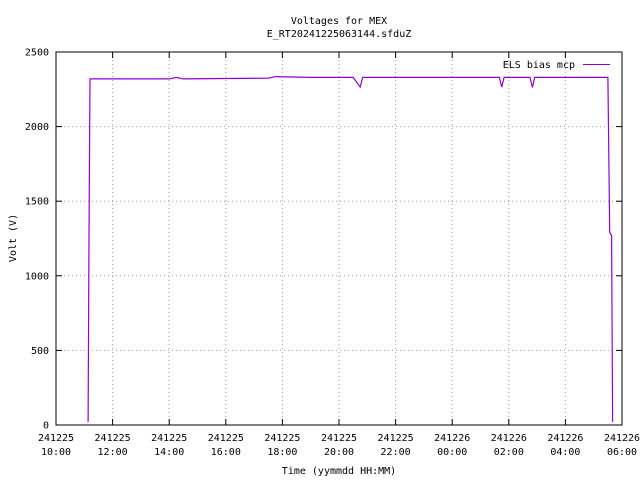 This screenshot has width=640, height=480. Describe the element at coordinates (396, 452) in the screenshot. I see `x-tick-time: 22:00` at that location.